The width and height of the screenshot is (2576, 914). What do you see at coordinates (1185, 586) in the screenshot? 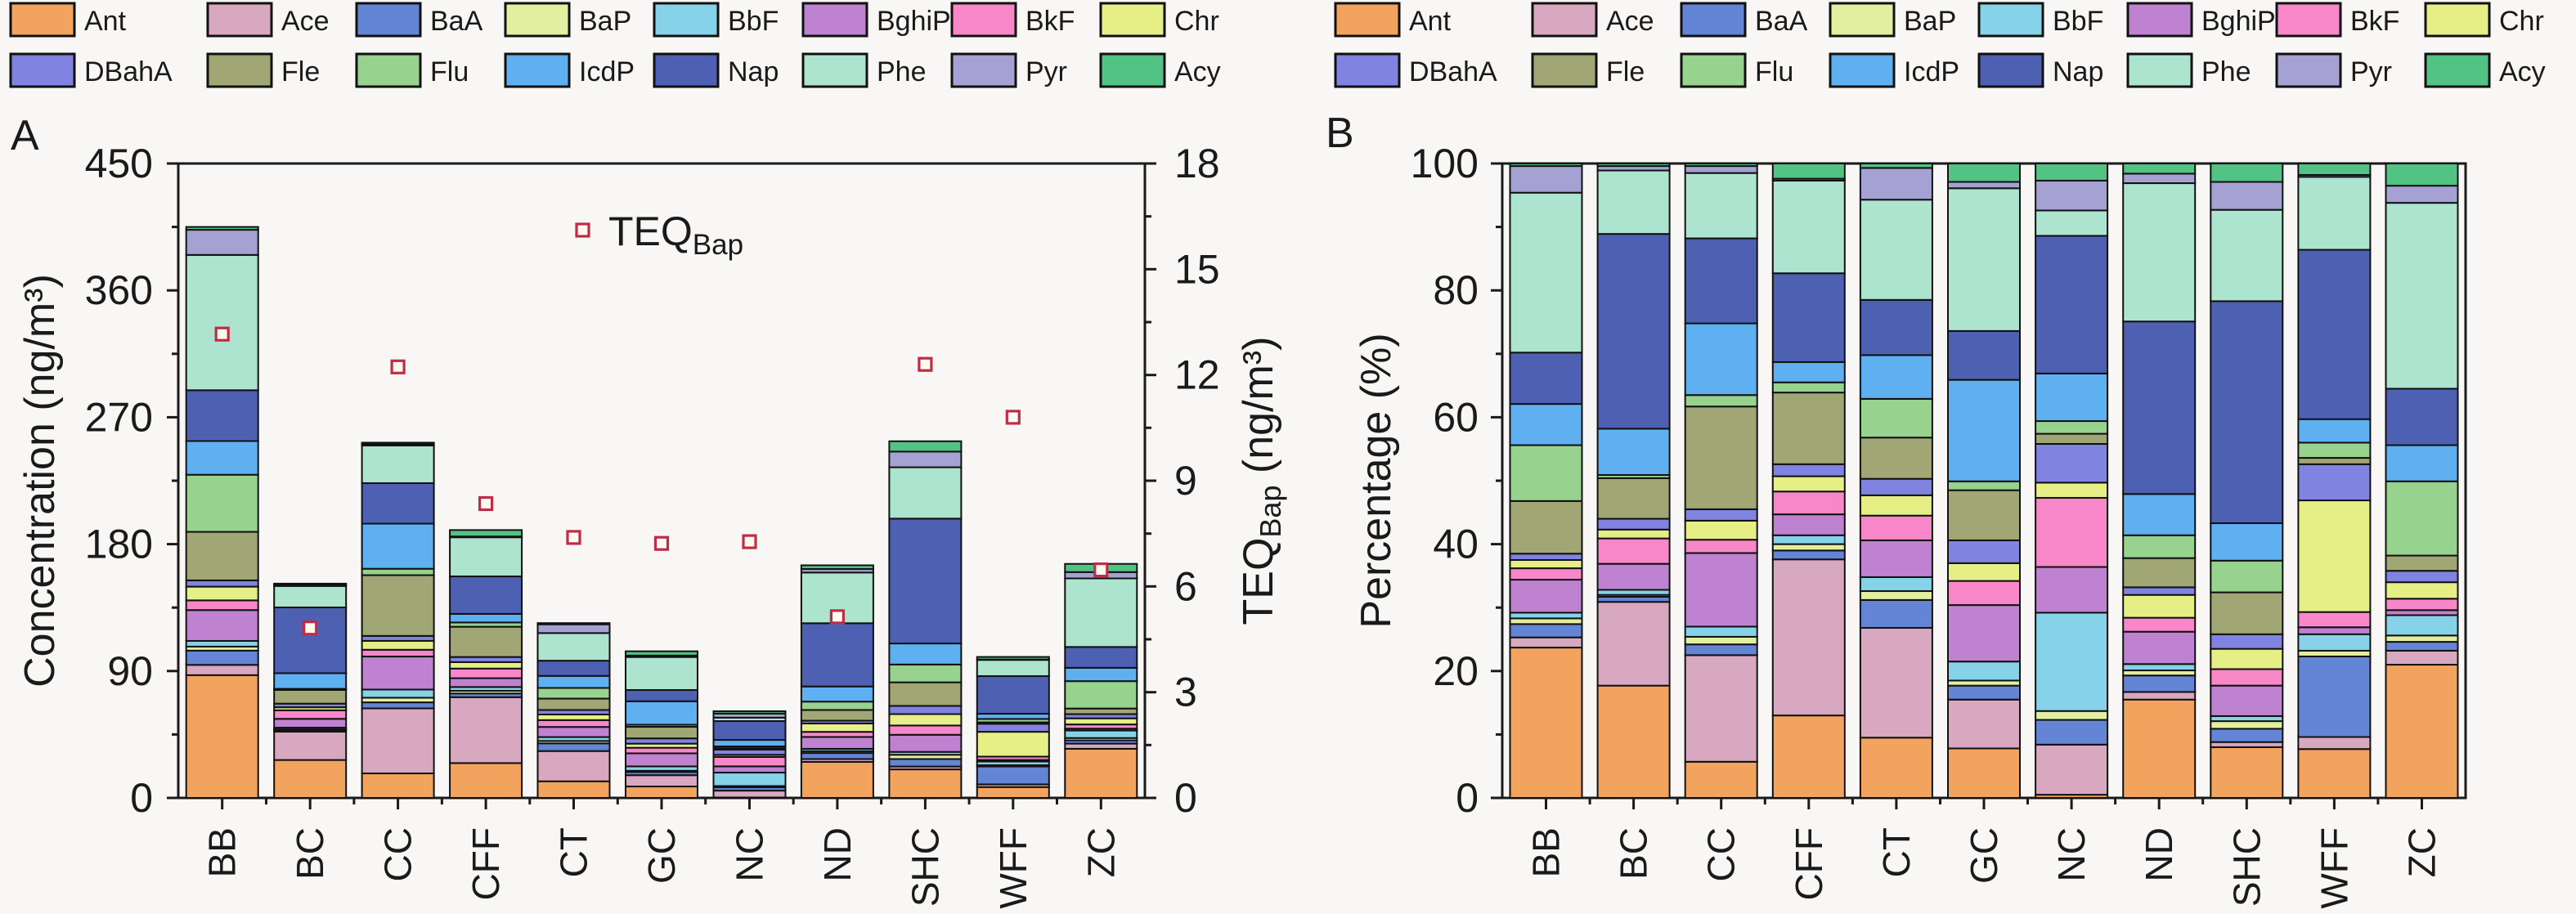
I see `svg-text: 6` at bounding box center [1185, 586].